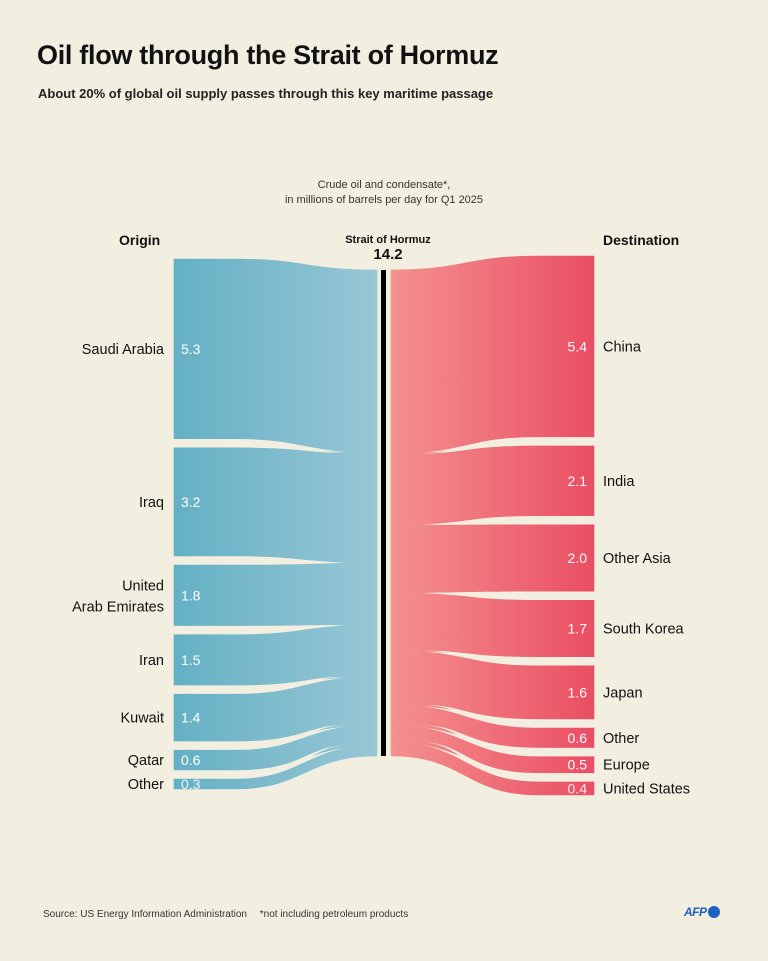 The width and height of the screenshot is (768, 961). What do you see at coordinates (388, 254) in the screenshot?
I see `center-total-value: 14.2` at bounding box center [388, 254].